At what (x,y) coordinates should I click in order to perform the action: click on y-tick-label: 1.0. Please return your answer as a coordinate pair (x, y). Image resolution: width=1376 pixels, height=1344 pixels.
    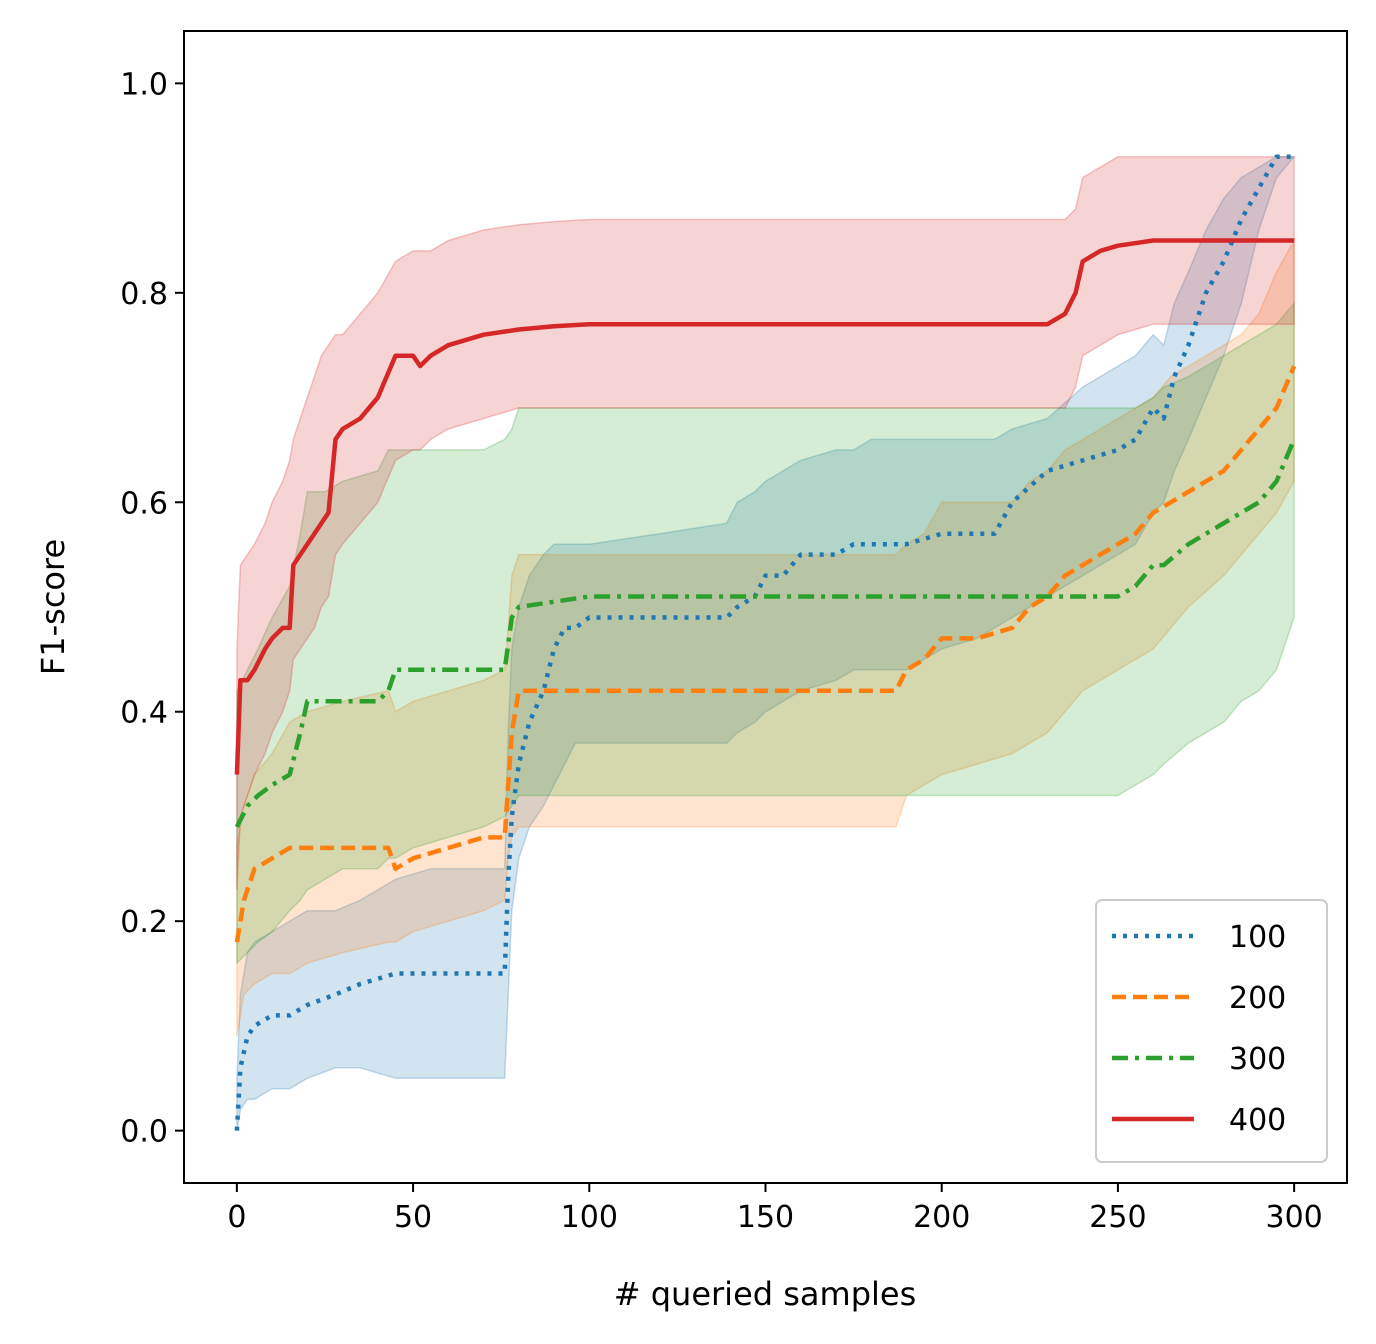
    Looking at the image, I should click on (144, 84).